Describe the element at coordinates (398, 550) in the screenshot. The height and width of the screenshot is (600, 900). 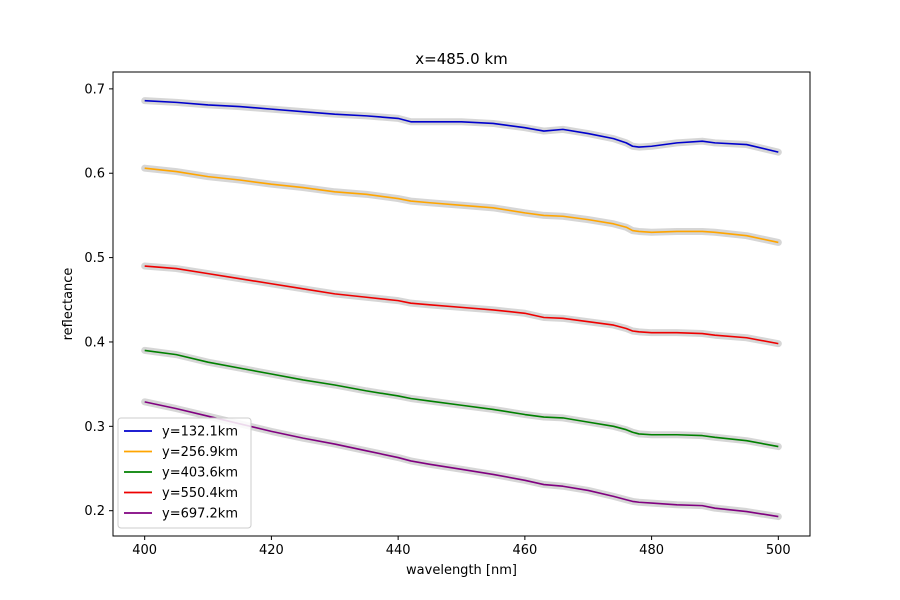
I see `x-tick-label: 440` at that location.